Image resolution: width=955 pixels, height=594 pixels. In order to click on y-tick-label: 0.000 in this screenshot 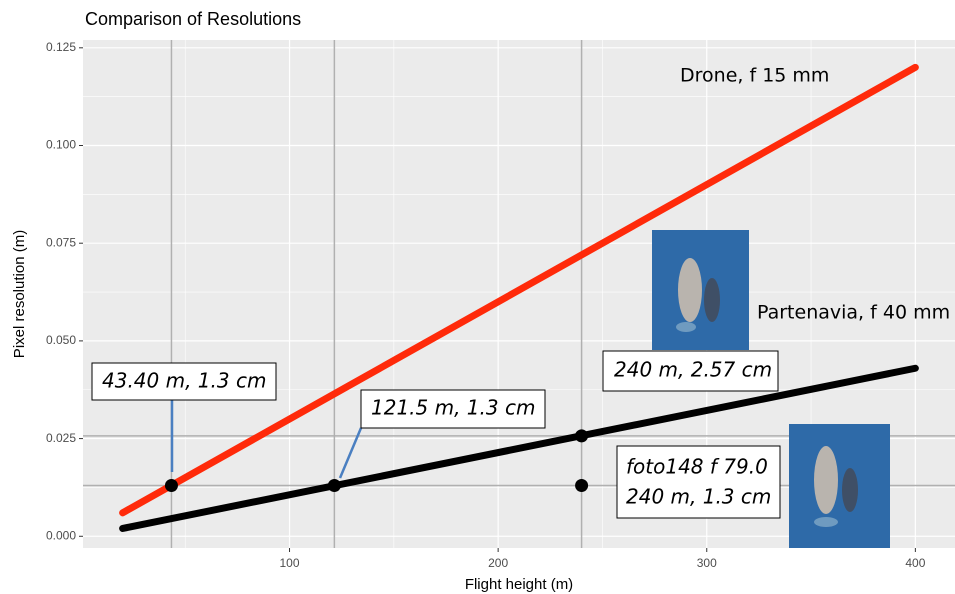, I will do `click(61, 535)`.